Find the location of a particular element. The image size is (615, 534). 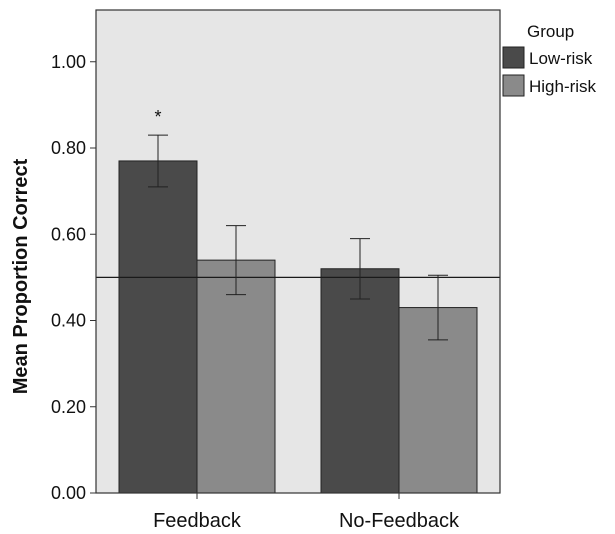

y-axis: 0.00 0.20 0.40 0.60 0.80 1.00 is located at coordinates (73, 277).